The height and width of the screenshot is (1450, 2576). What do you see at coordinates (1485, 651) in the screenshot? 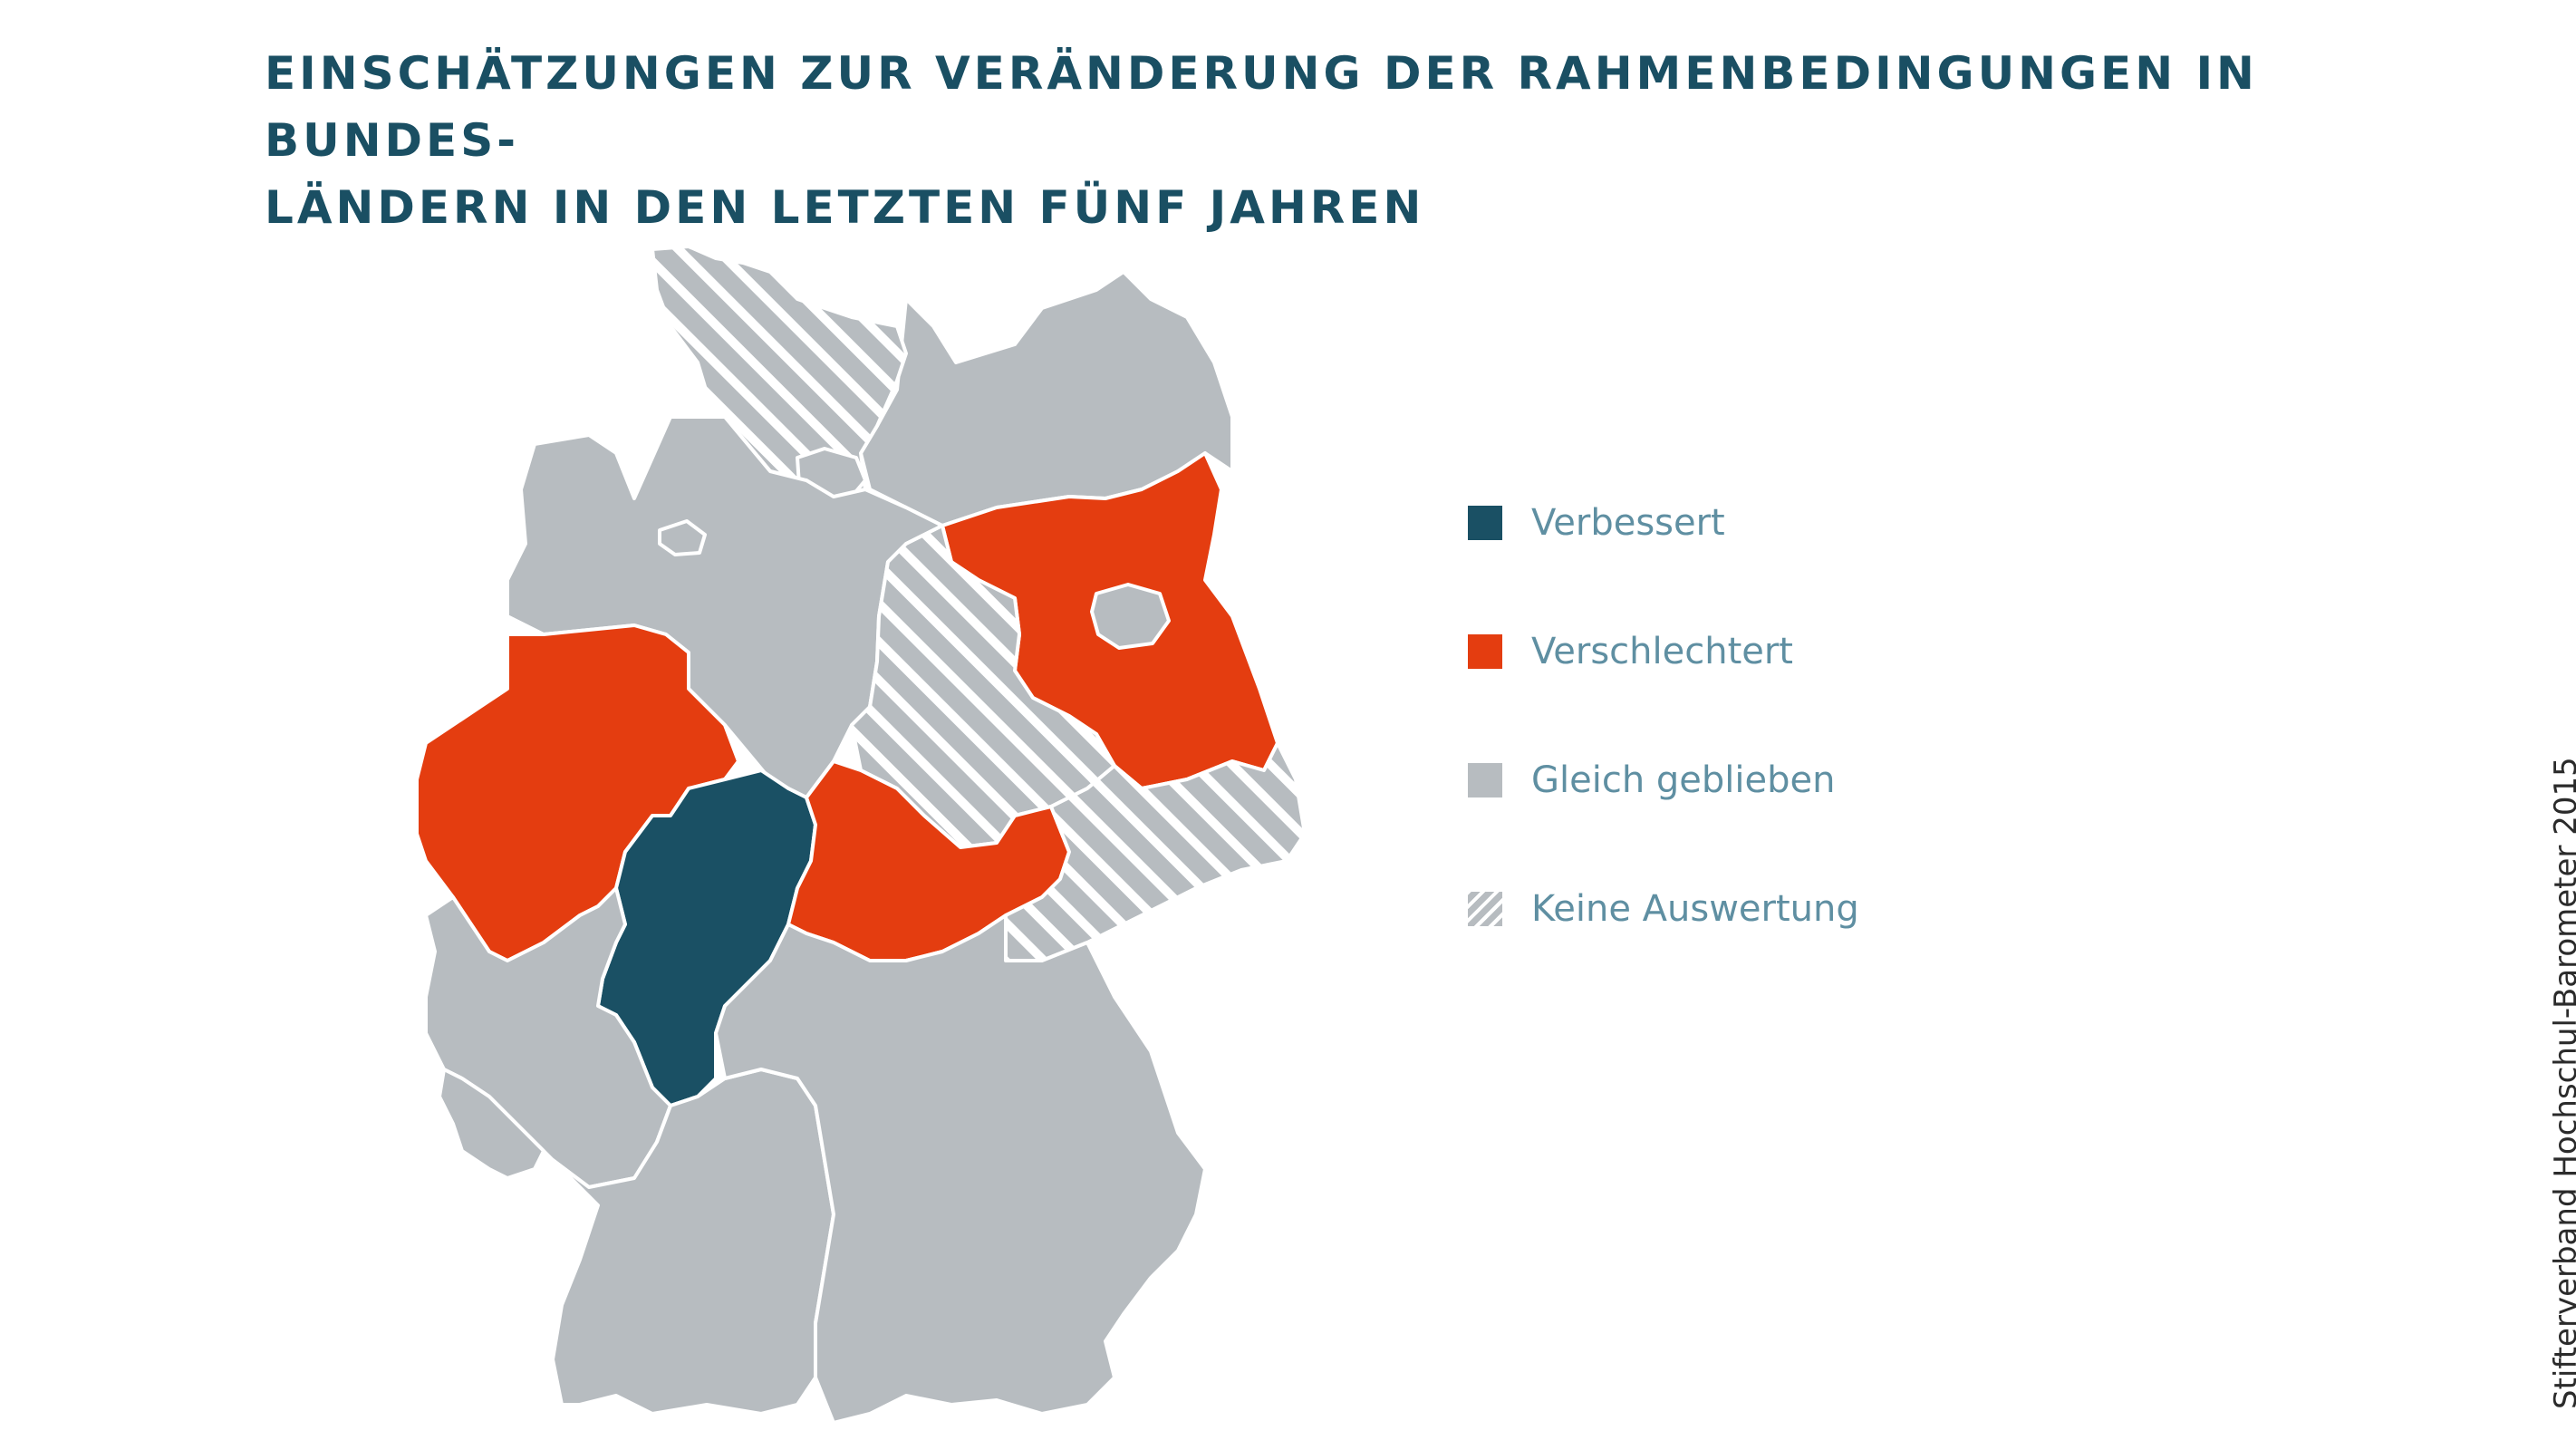
I see `legend-swatch-verschlechtert` at bounding box center [1485, 651].